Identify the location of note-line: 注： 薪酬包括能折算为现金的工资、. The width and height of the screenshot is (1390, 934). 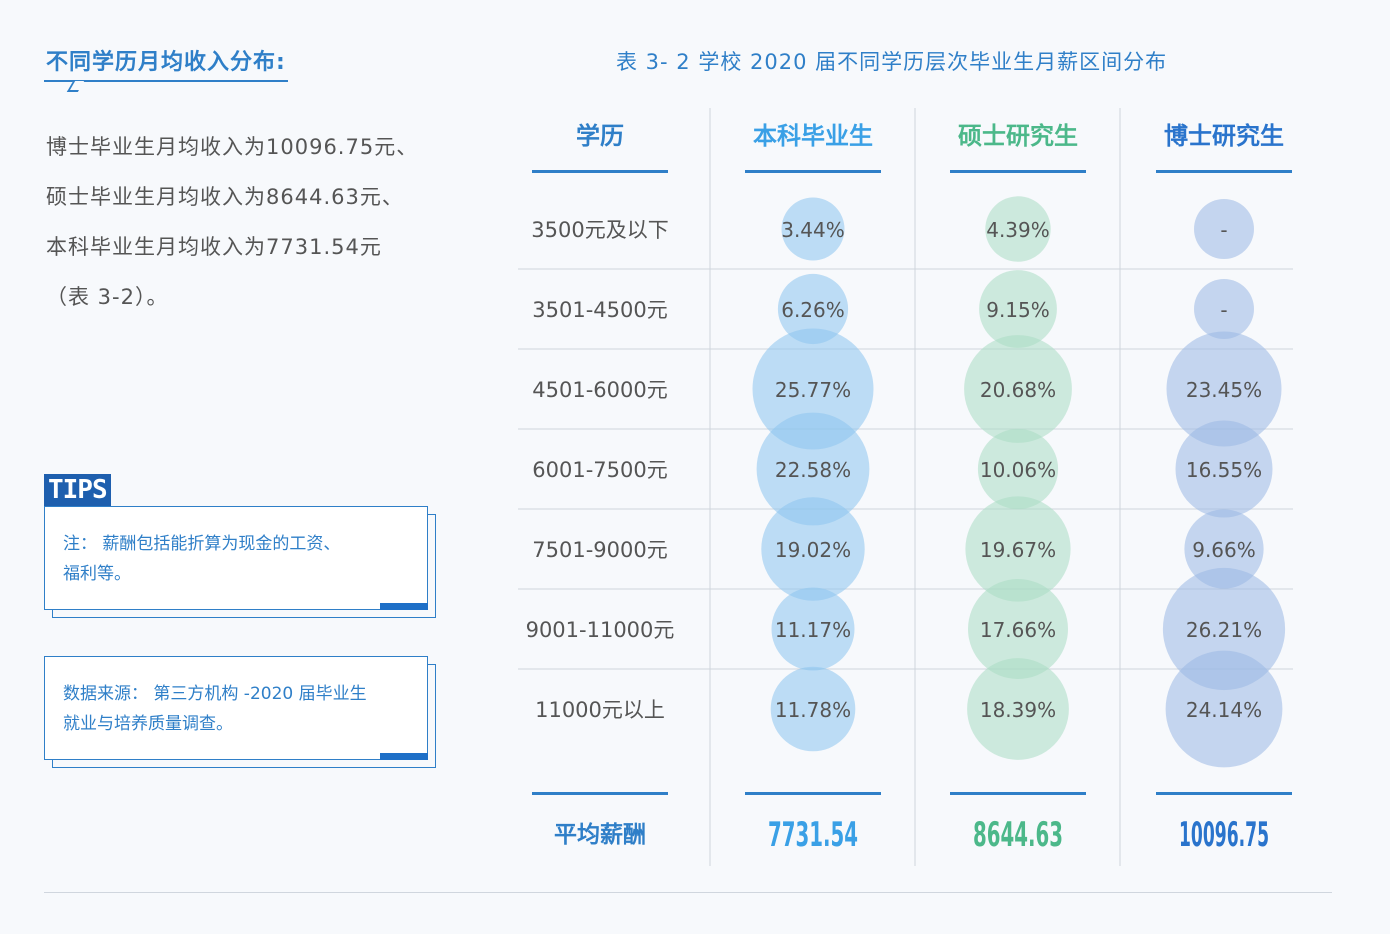
(202, 544).